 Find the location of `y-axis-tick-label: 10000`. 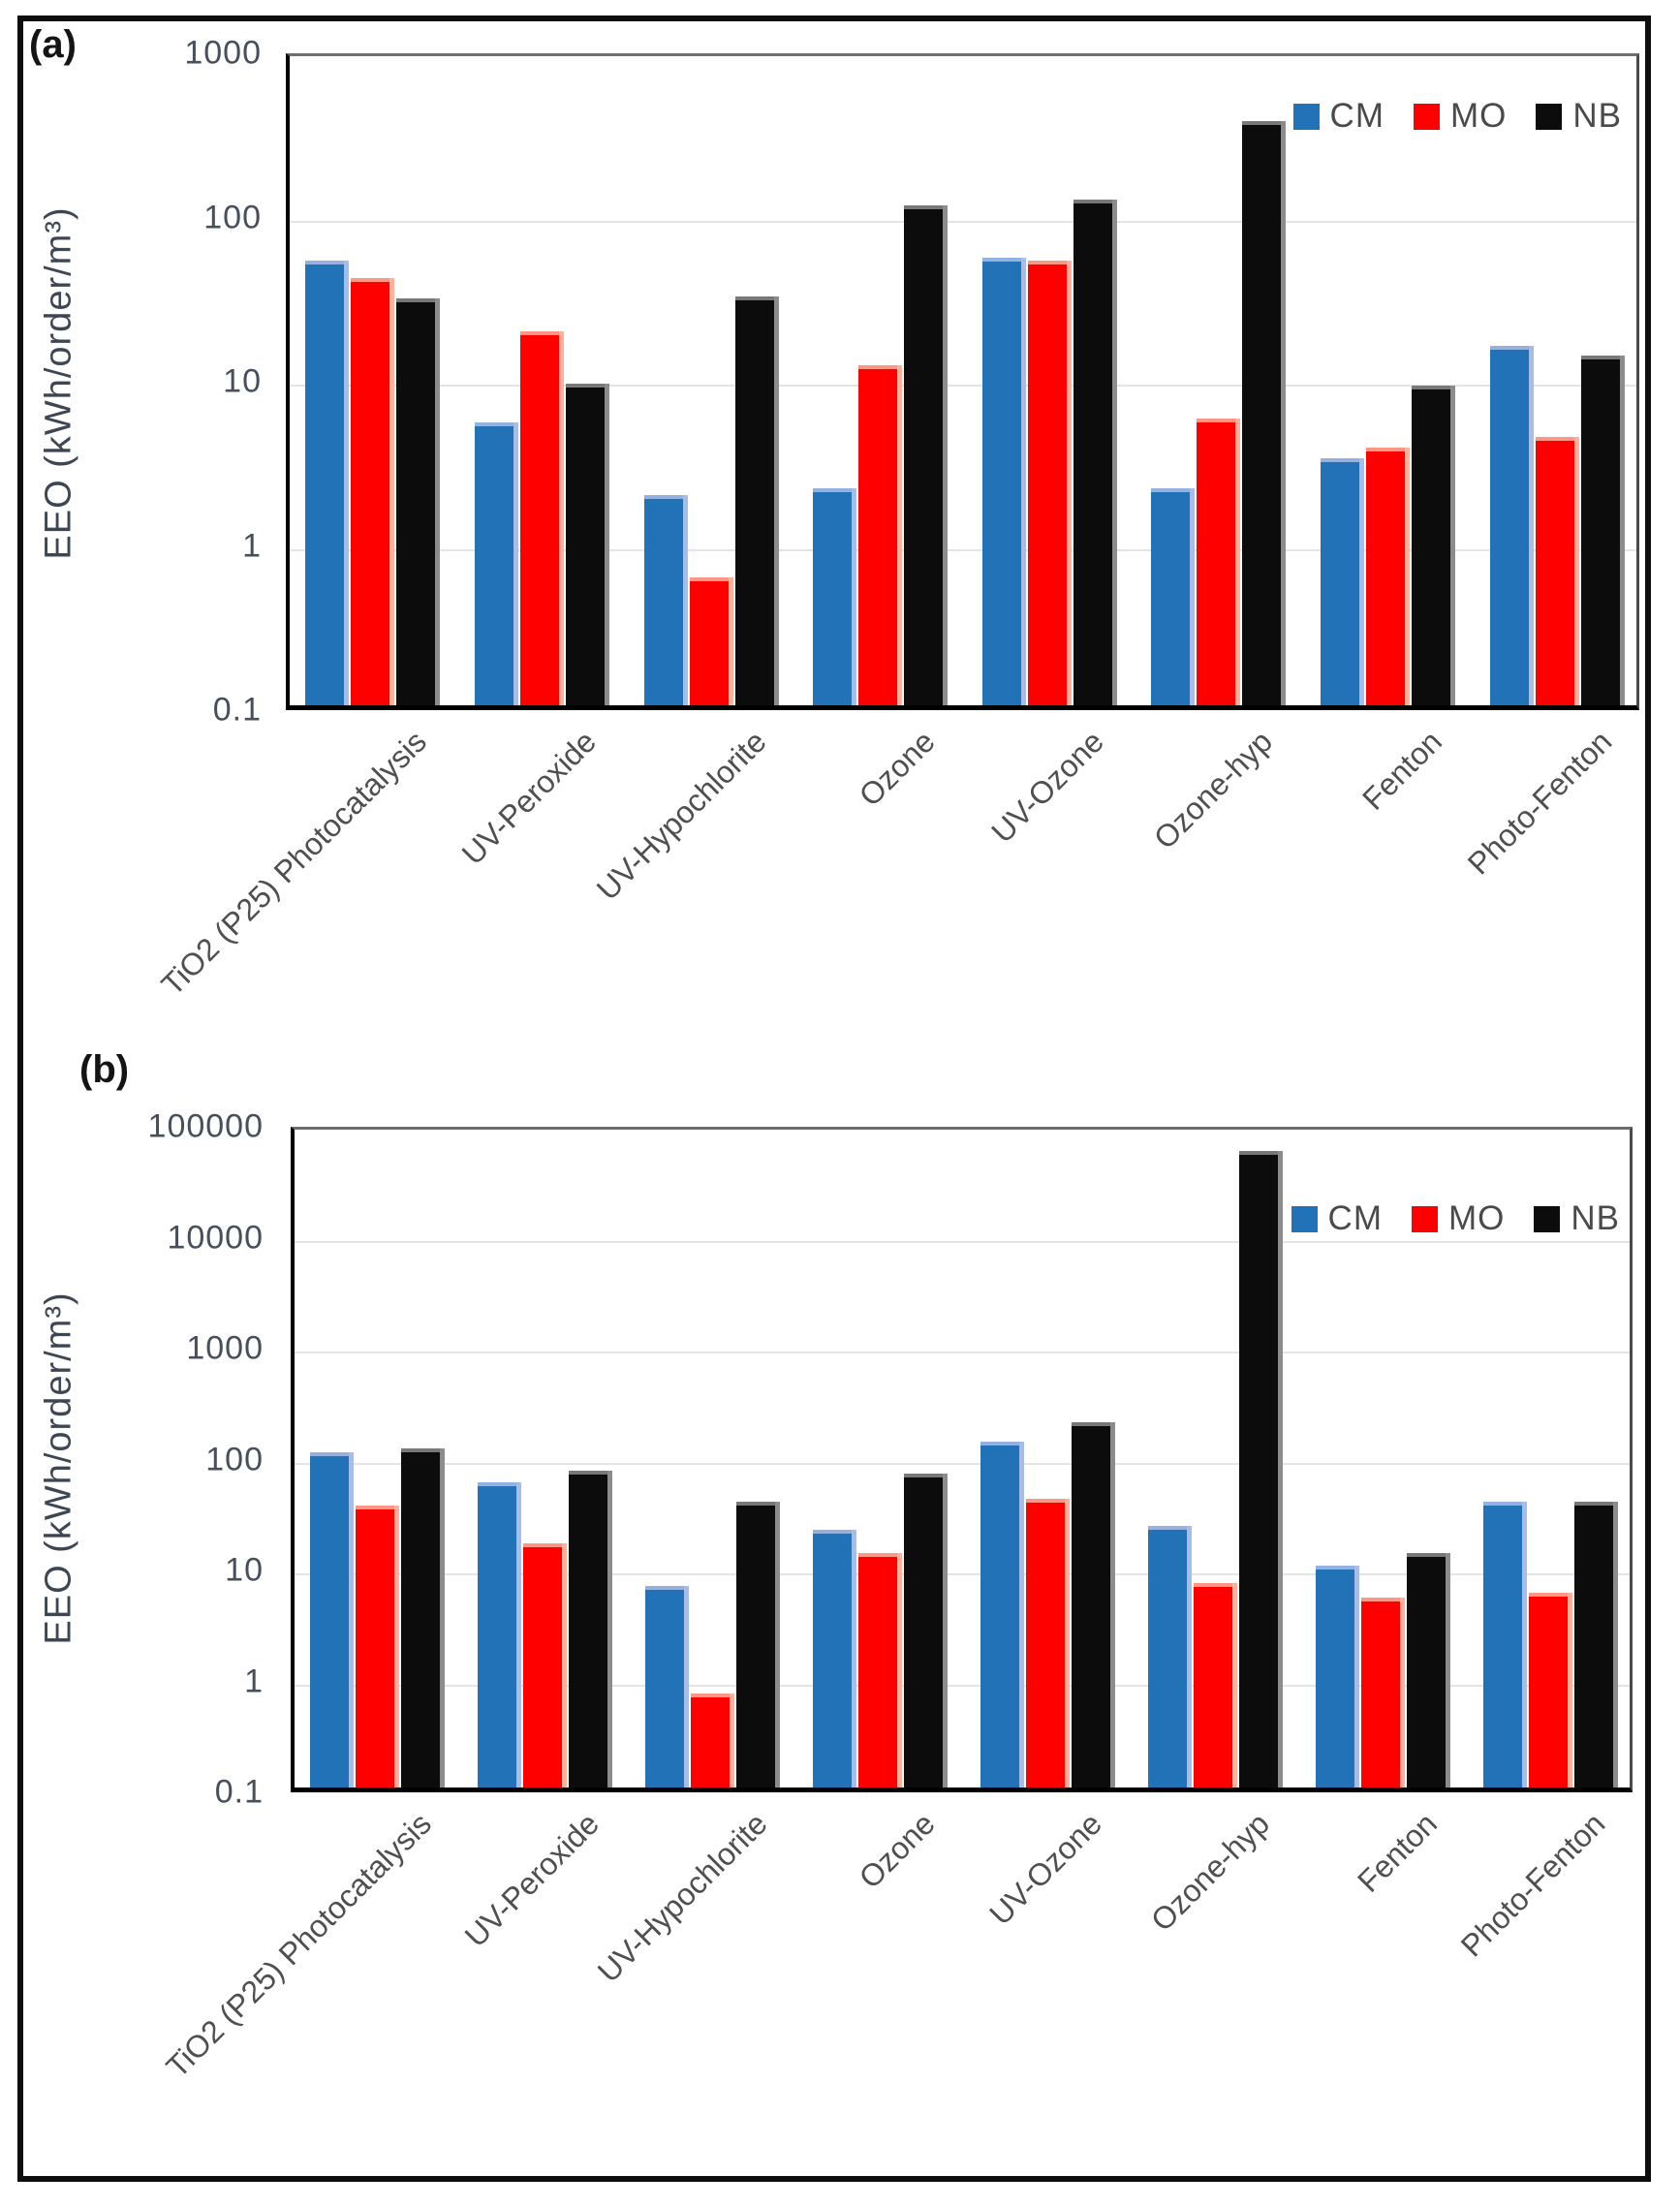

y-axis-tick-label: 10000 is located at coordinates (215, 1238).